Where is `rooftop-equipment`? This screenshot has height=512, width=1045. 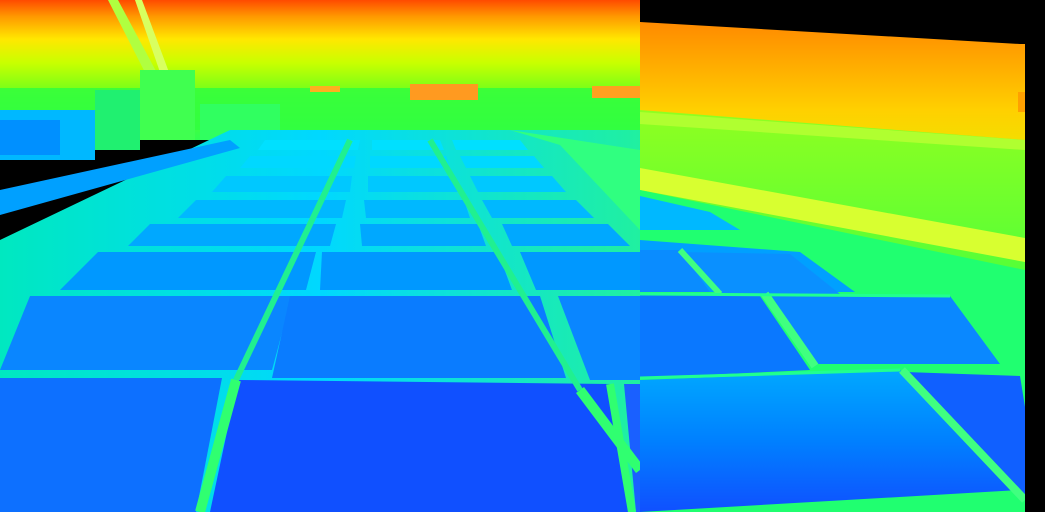 rooftop-equipment is located at coordinates (167, 105).